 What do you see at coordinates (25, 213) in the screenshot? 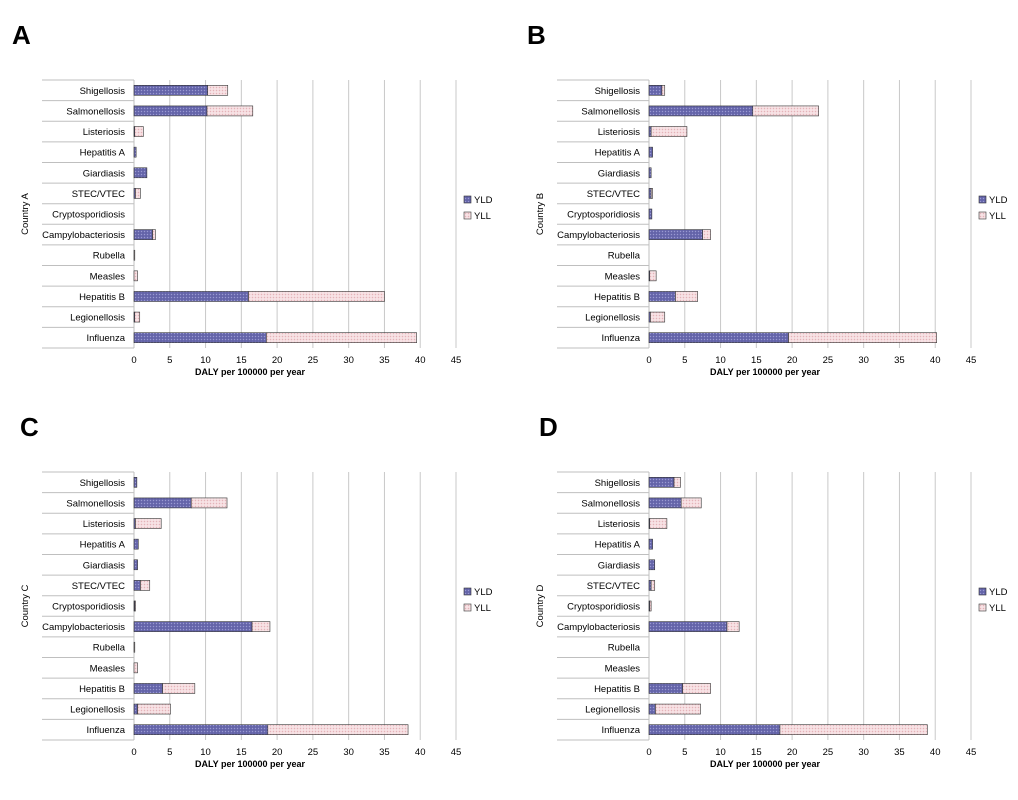
I see `y-axis-label: Country A` at bounding box center [25, 213].